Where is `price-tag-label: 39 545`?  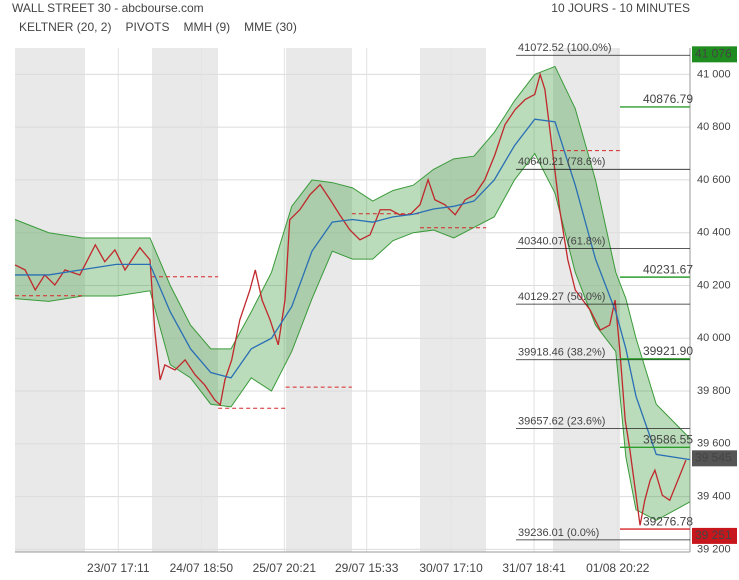
price-tag-label: 39 545 is located at coordinates (713, 457).